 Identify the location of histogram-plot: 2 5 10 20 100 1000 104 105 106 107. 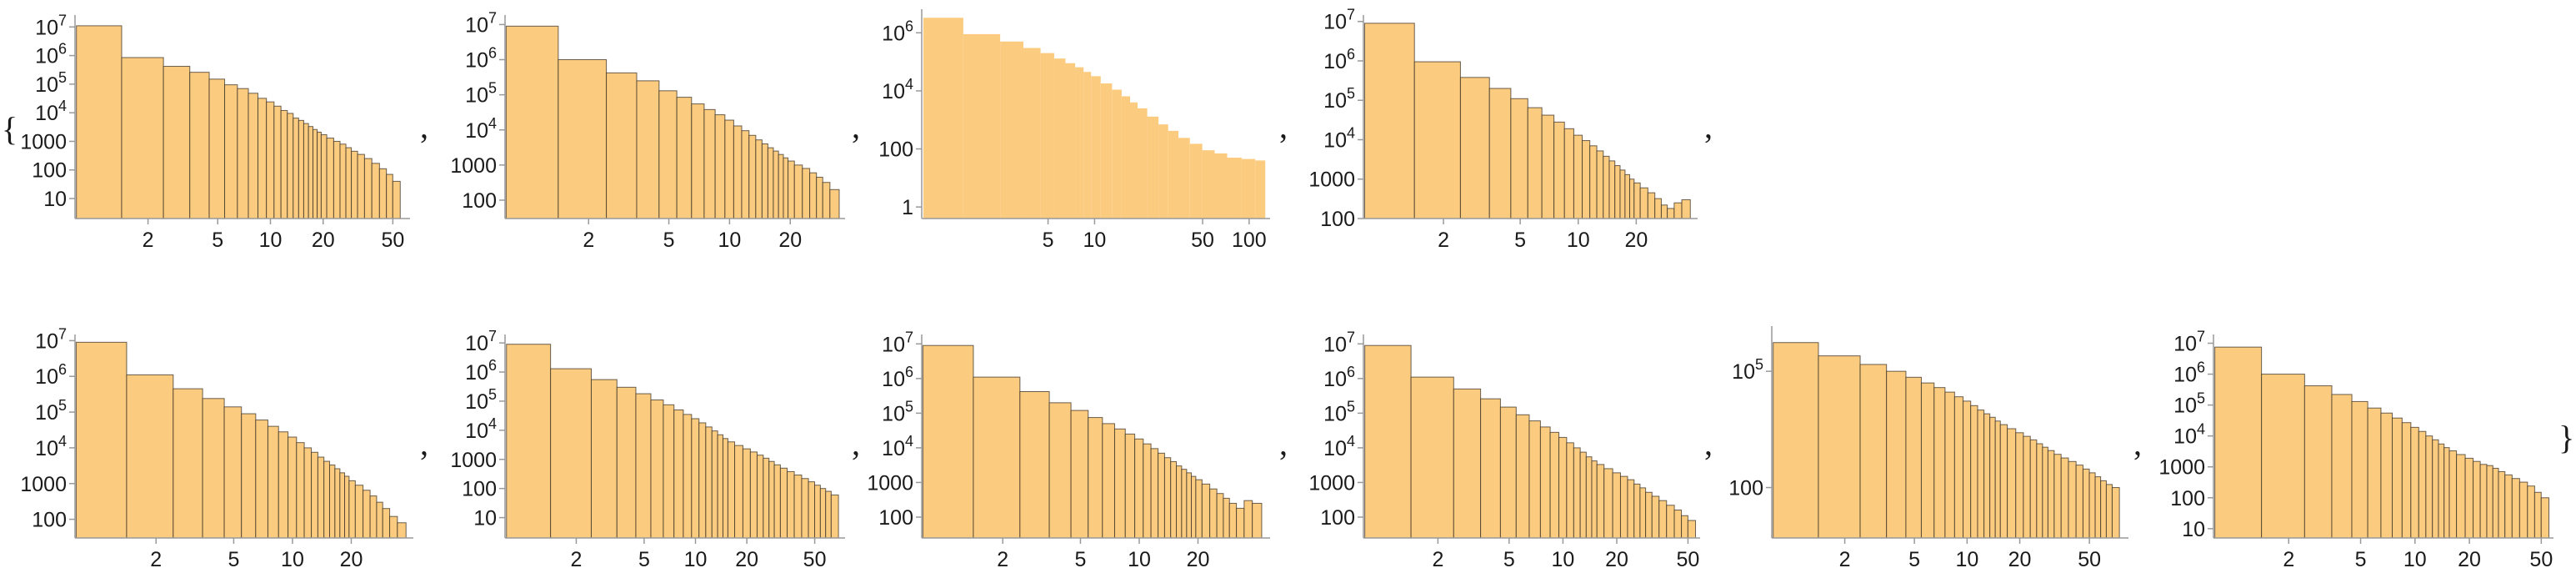
(217, 448).